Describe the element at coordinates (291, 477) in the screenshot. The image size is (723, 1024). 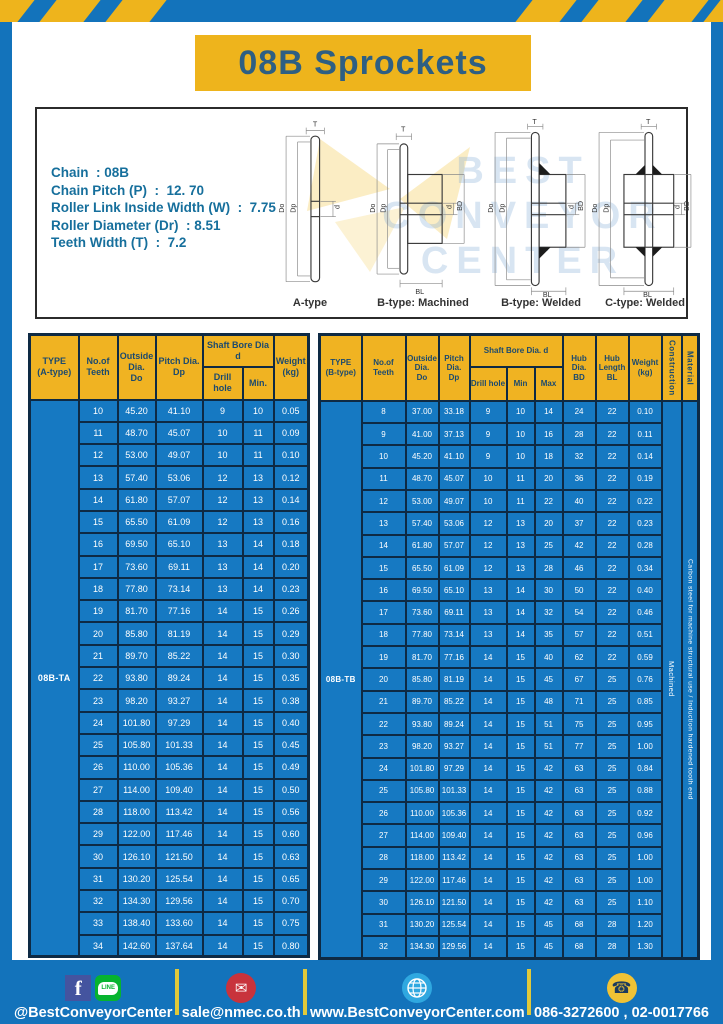
I see `table-cell: 0.12` at that location.